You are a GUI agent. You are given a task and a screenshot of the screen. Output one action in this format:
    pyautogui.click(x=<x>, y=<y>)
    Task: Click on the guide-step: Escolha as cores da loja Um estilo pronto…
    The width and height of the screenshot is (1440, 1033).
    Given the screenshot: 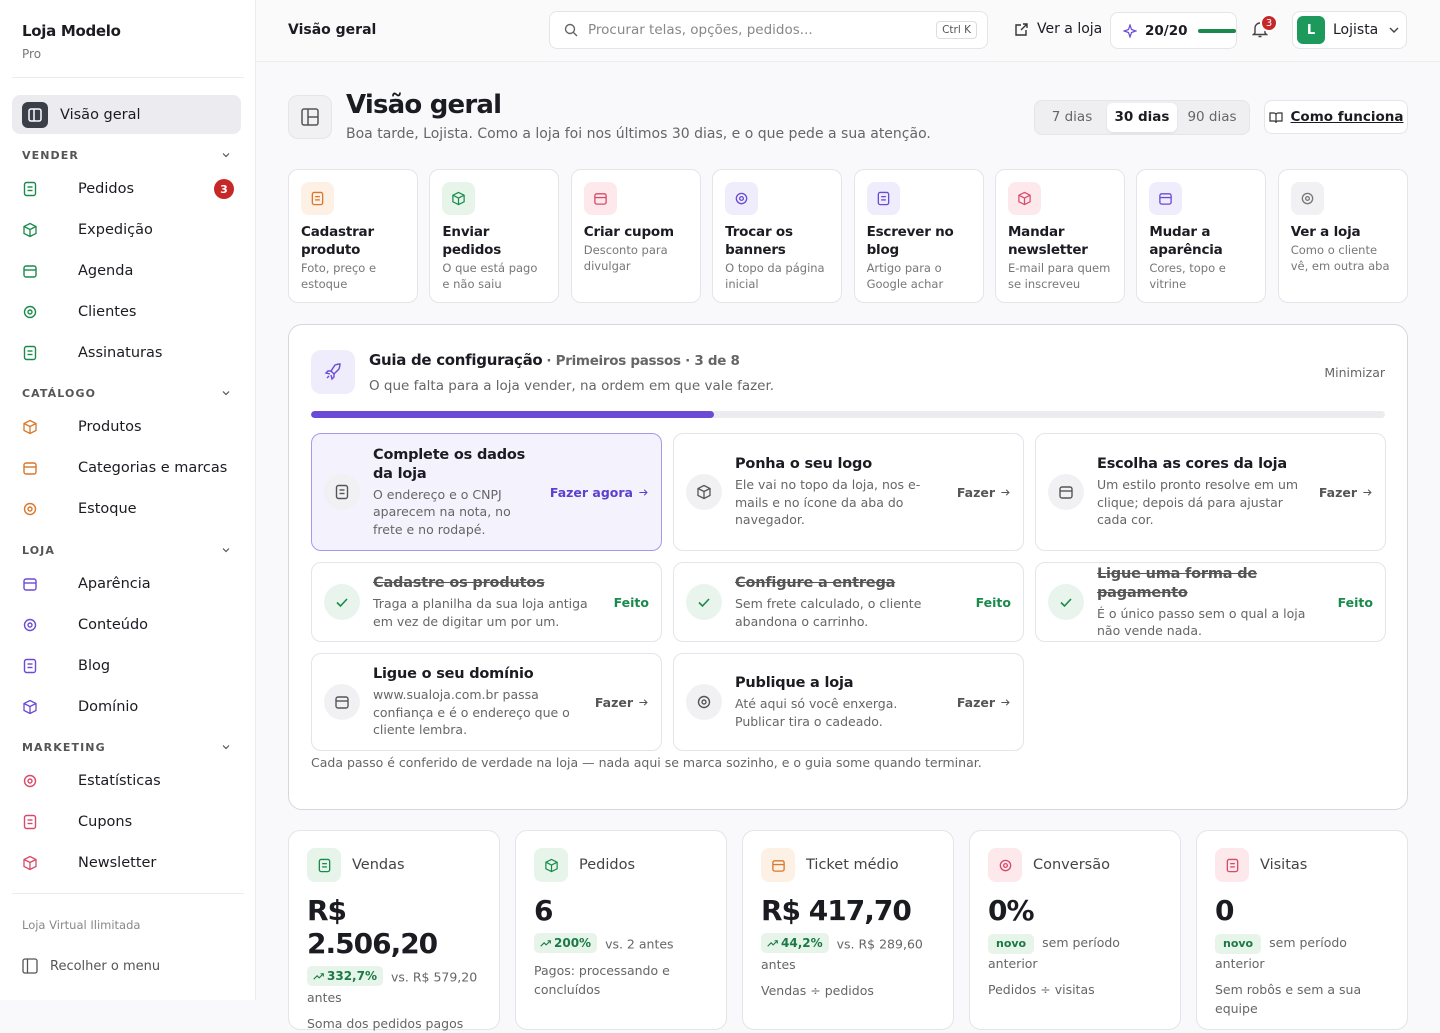 What is the action you would take?
    pyautogui.click(x=1210, y=492)
    